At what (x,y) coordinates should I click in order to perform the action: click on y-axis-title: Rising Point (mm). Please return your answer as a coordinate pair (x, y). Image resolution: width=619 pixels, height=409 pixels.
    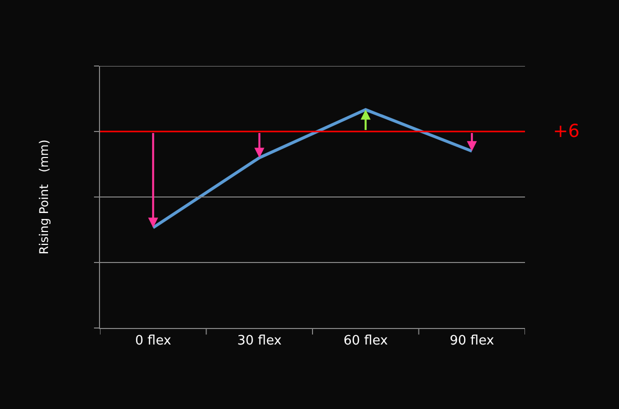
    Looking at the image, I should click on (43, 197).